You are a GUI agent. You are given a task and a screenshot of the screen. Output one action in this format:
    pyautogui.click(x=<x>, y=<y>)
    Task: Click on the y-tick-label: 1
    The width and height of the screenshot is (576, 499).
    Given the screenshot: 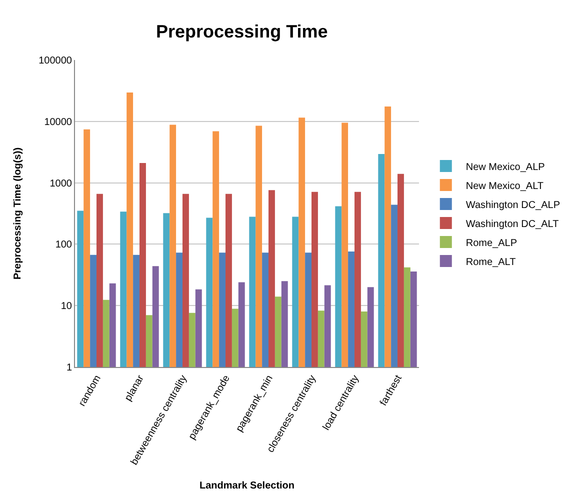 What is the action you would take?
    pyautogui.click(x=69, y=368)
    